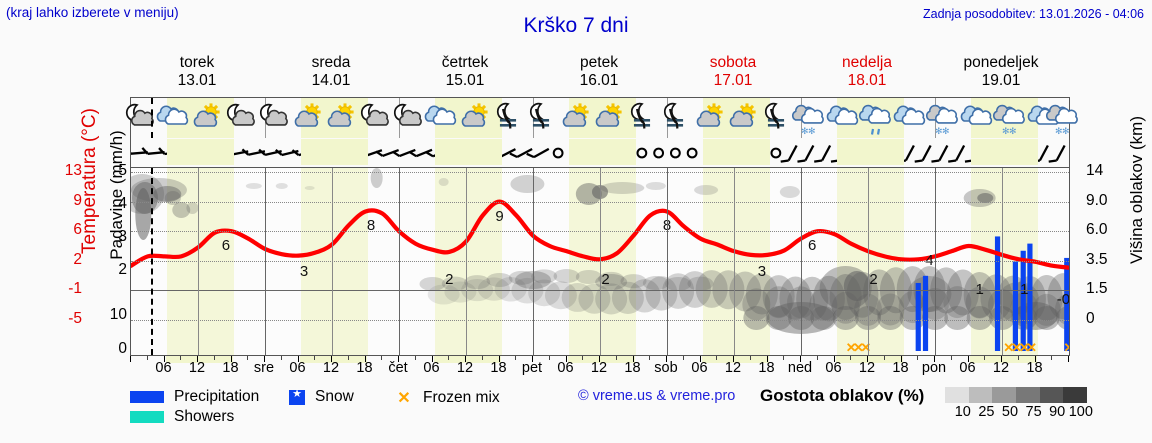 This screenshot has height=443, width=1152. I want to click on cloud-height-tick: 1.5, so click(1097, 289).